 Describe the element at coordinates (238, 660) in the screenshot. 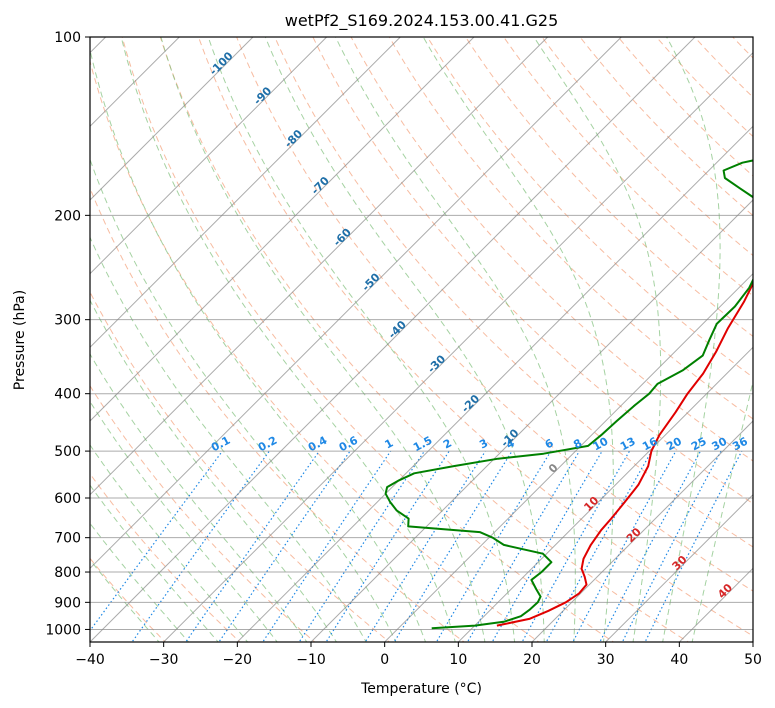

I see `x-tick-label: −20` at that location.